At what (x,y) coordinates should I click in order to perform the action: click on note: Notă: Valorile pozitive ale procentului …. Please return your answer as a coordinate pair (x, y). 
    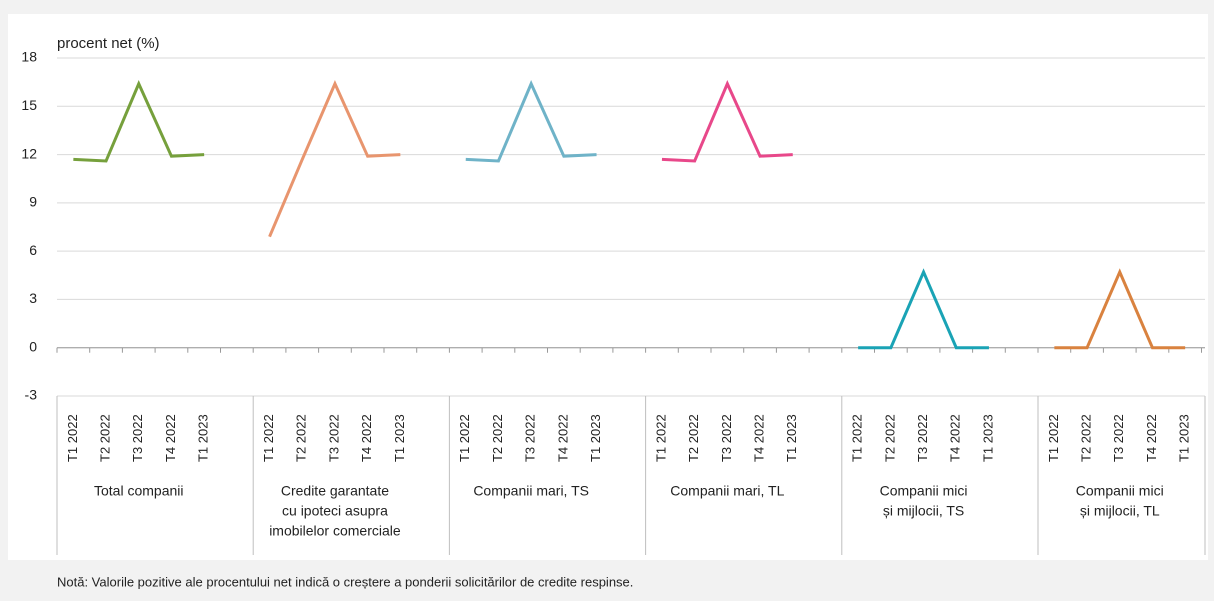
    Looking at the image, I should click on (345, 581).